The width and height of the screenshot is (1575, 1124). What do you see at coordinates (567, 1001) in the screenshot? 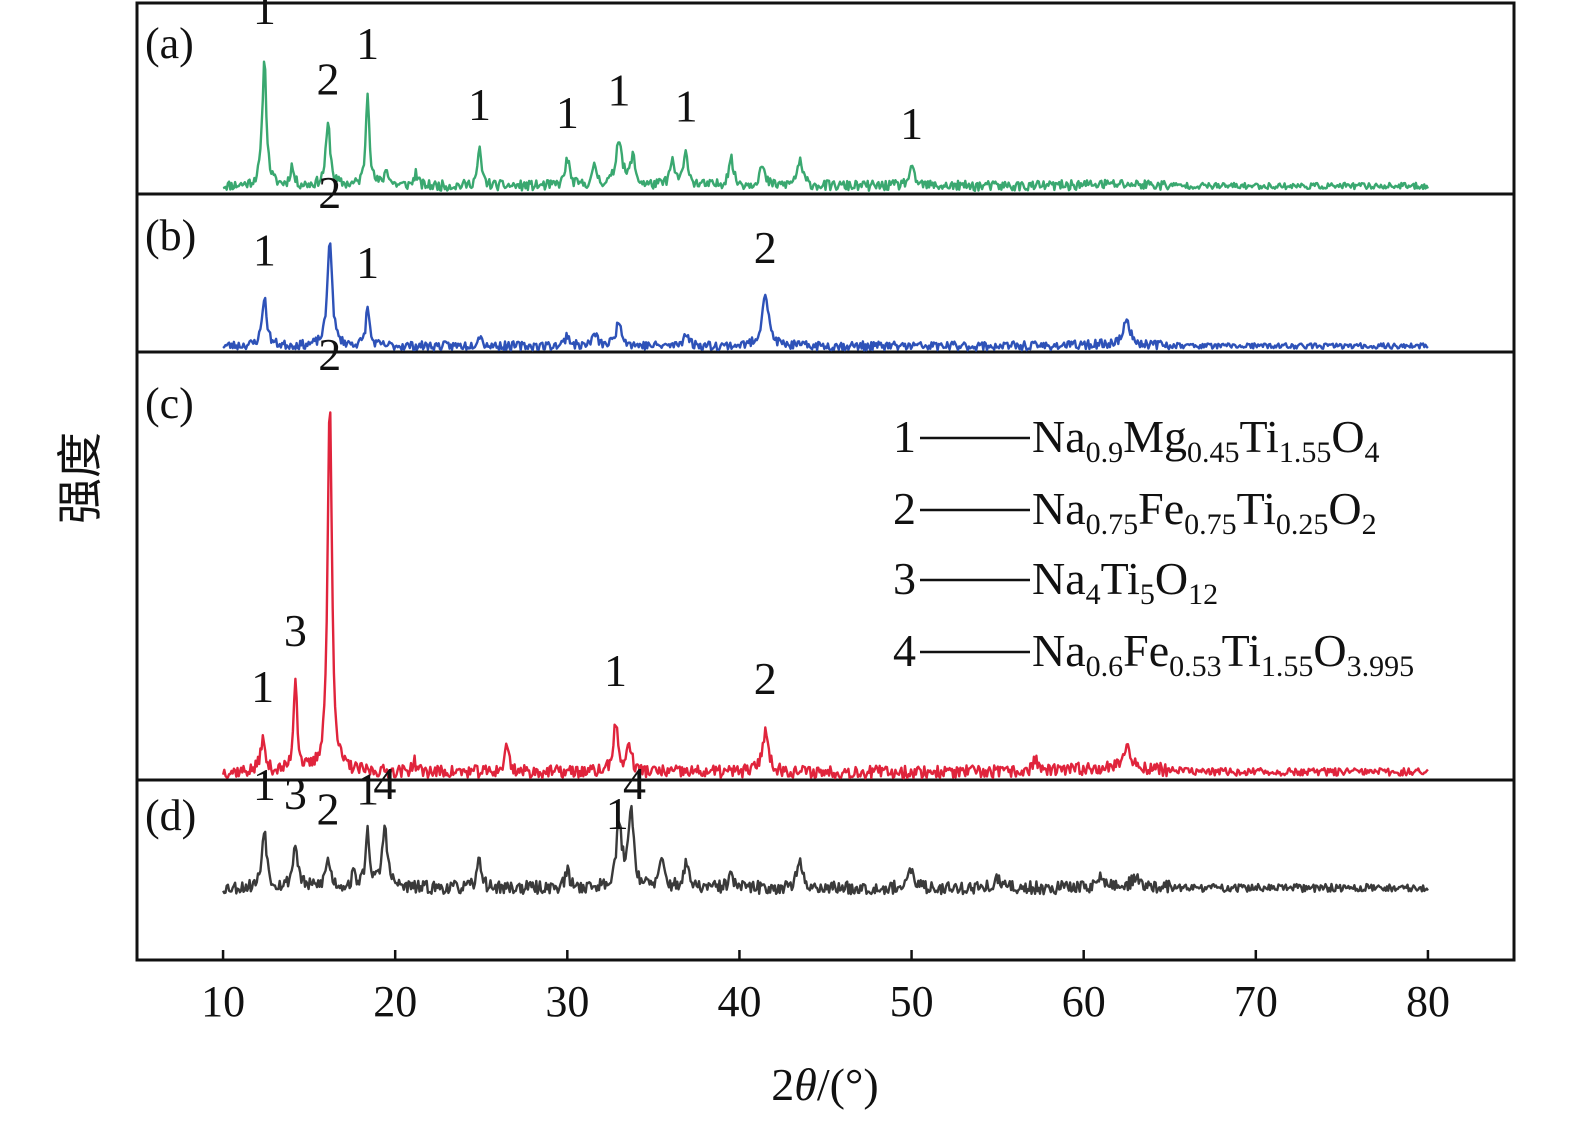
I see `x-tick-label-30: 30` at bounding box center [567, 1001].